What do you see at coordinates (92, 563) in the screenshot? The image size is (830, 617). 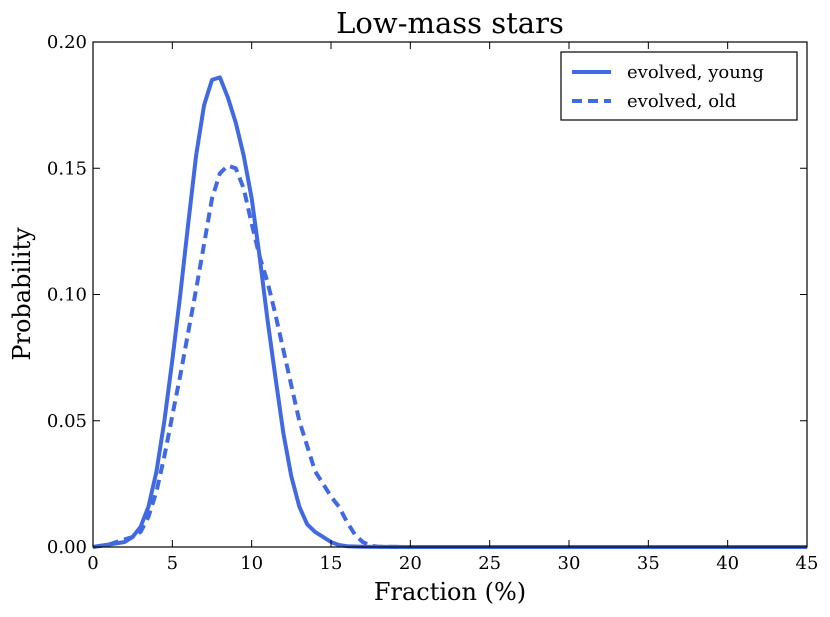 I see `x-tick-label: 0` at bounding box center [92, 563].